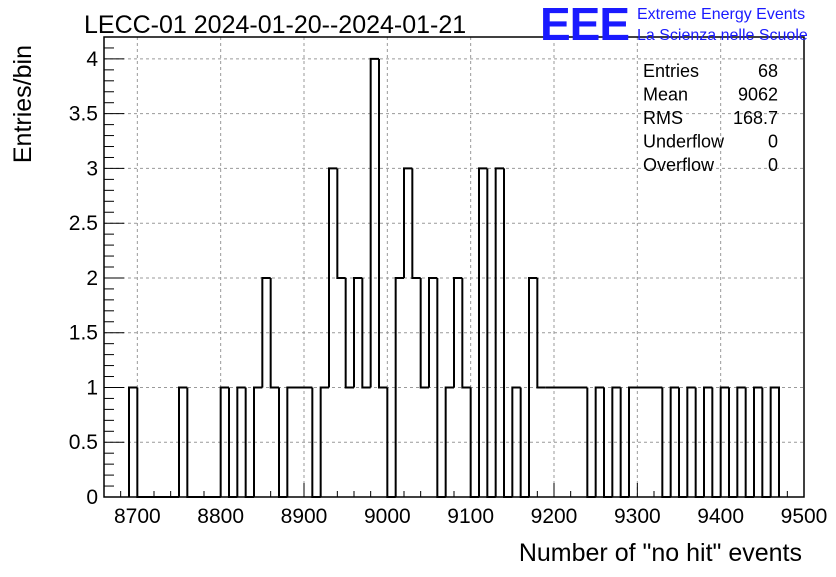  What do you see at coordinates (755, 118) in the screenshot?
I see `stats-value: 168.7` at bounding box center [755, 118].